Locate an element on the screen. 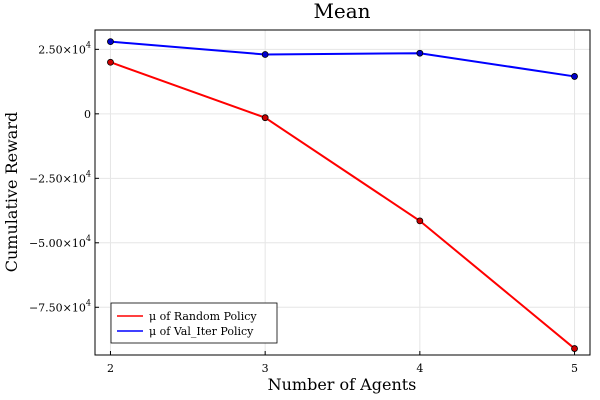 Image resolution: width=600 pixels, height=400 pixels. legend: μ of Random Policy μ of Val_Iter Policy is located at coordinates (194, 323).